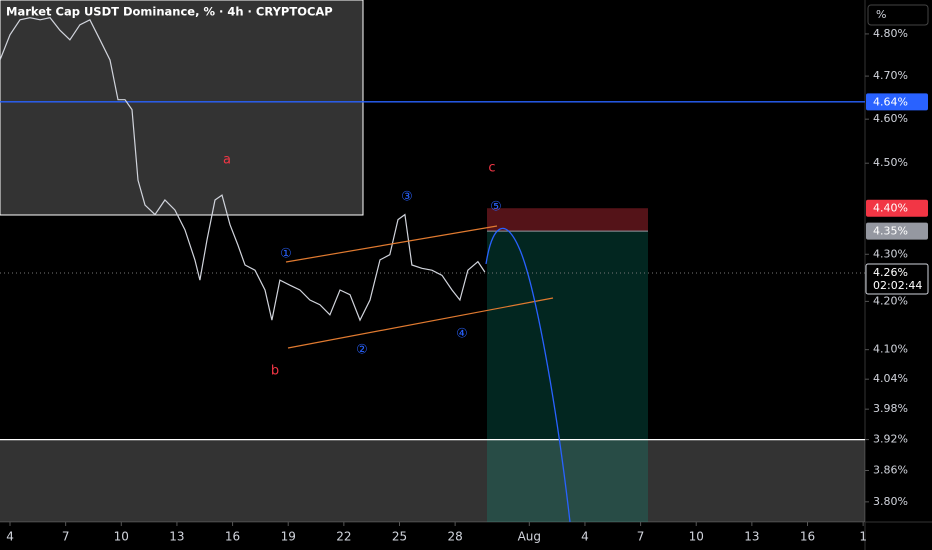 Image resolution: width=932 pixels, height=550 pixels. I want to click on axis-unit: %, so click(881, 14).